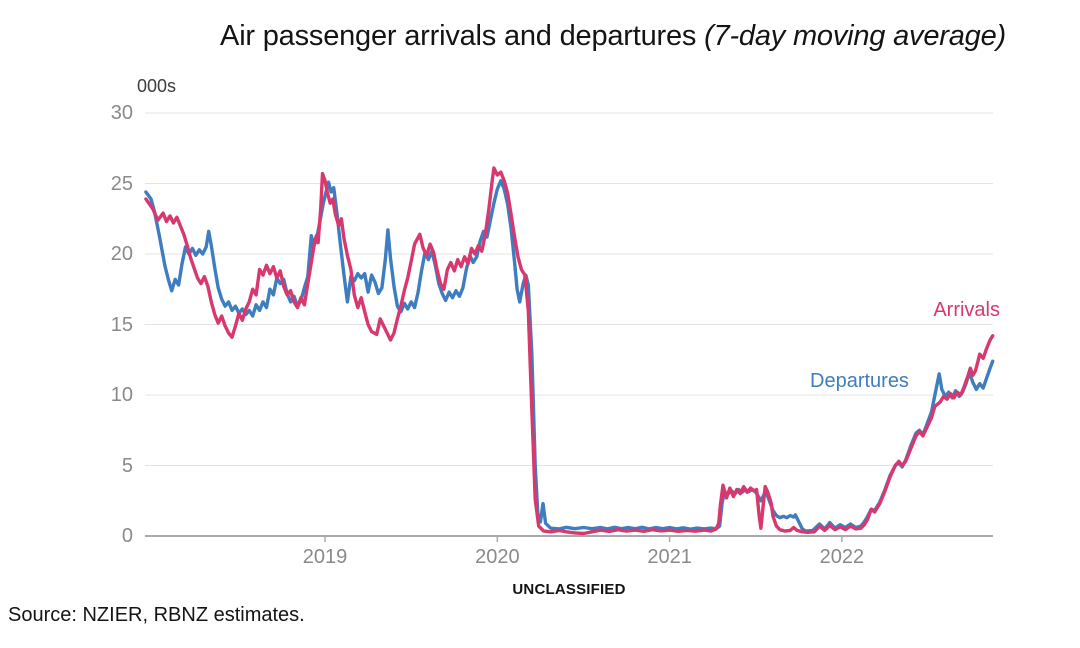 The height and width of the screenshot is (648, 1080). I want to click on chart-title-main: Air passenger arrivals and departures, so click(462, 36).